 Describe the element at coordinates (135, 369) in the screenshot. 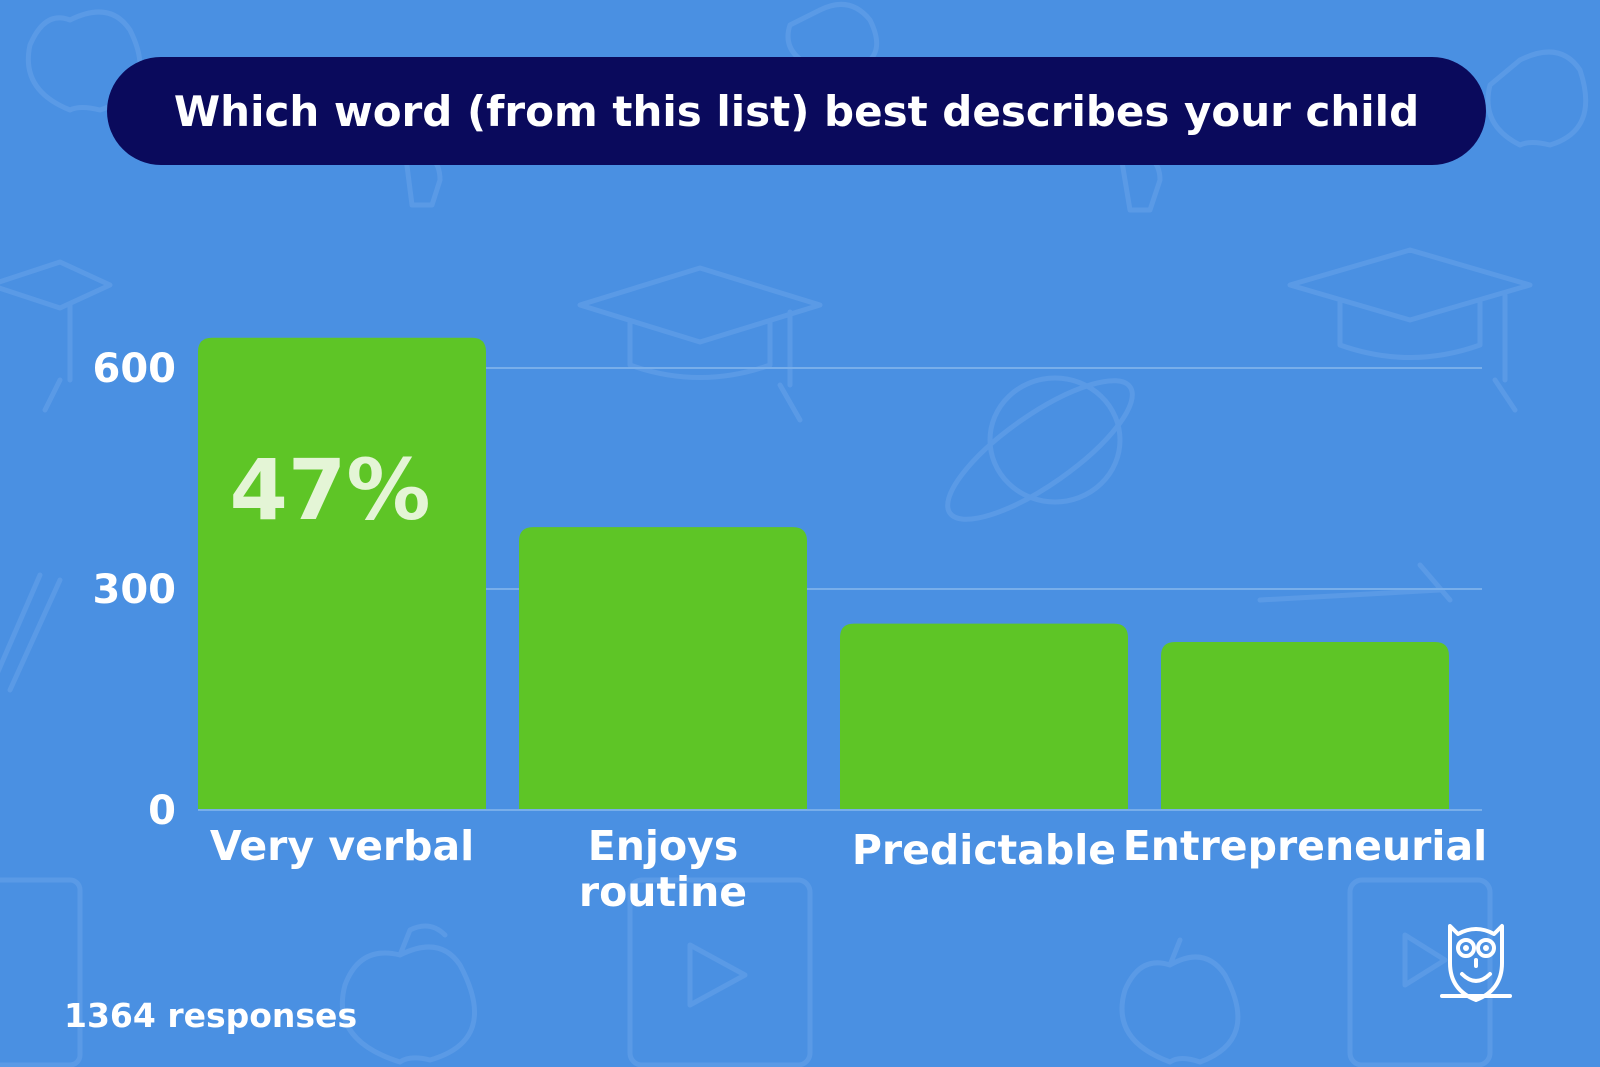

I see `y-tick-label: 600` at that location.